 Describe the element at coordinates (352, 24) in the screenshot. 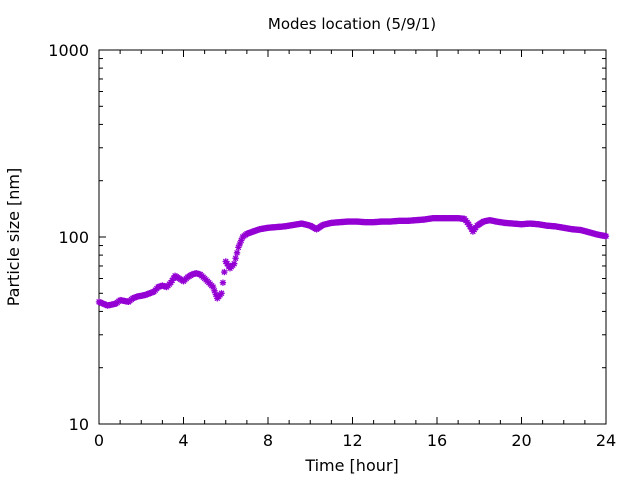

I see `chart-title: Modes location (5/9/1)` at that location.